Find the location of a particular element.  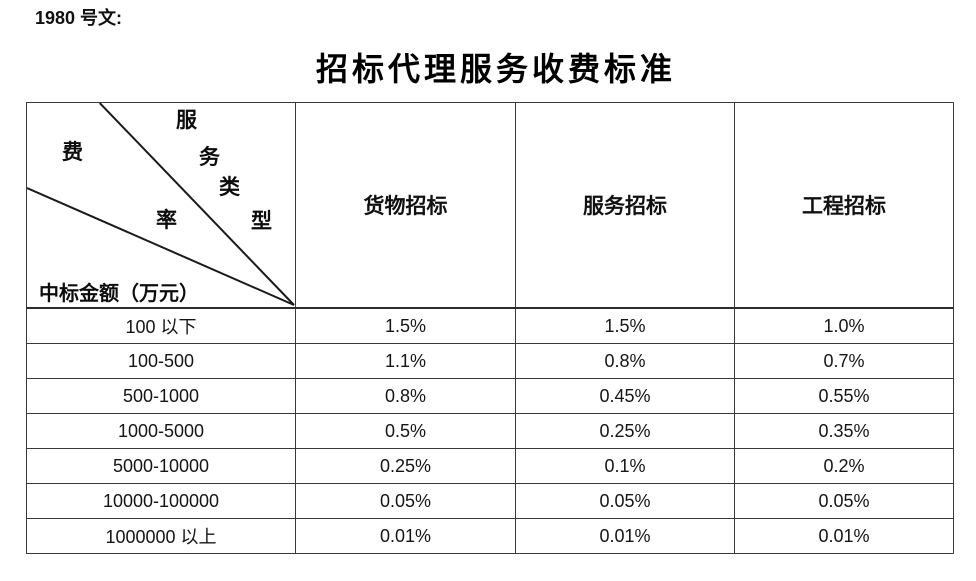

document-ref-number: 1980 号文: is located at coordinates (79, 18).